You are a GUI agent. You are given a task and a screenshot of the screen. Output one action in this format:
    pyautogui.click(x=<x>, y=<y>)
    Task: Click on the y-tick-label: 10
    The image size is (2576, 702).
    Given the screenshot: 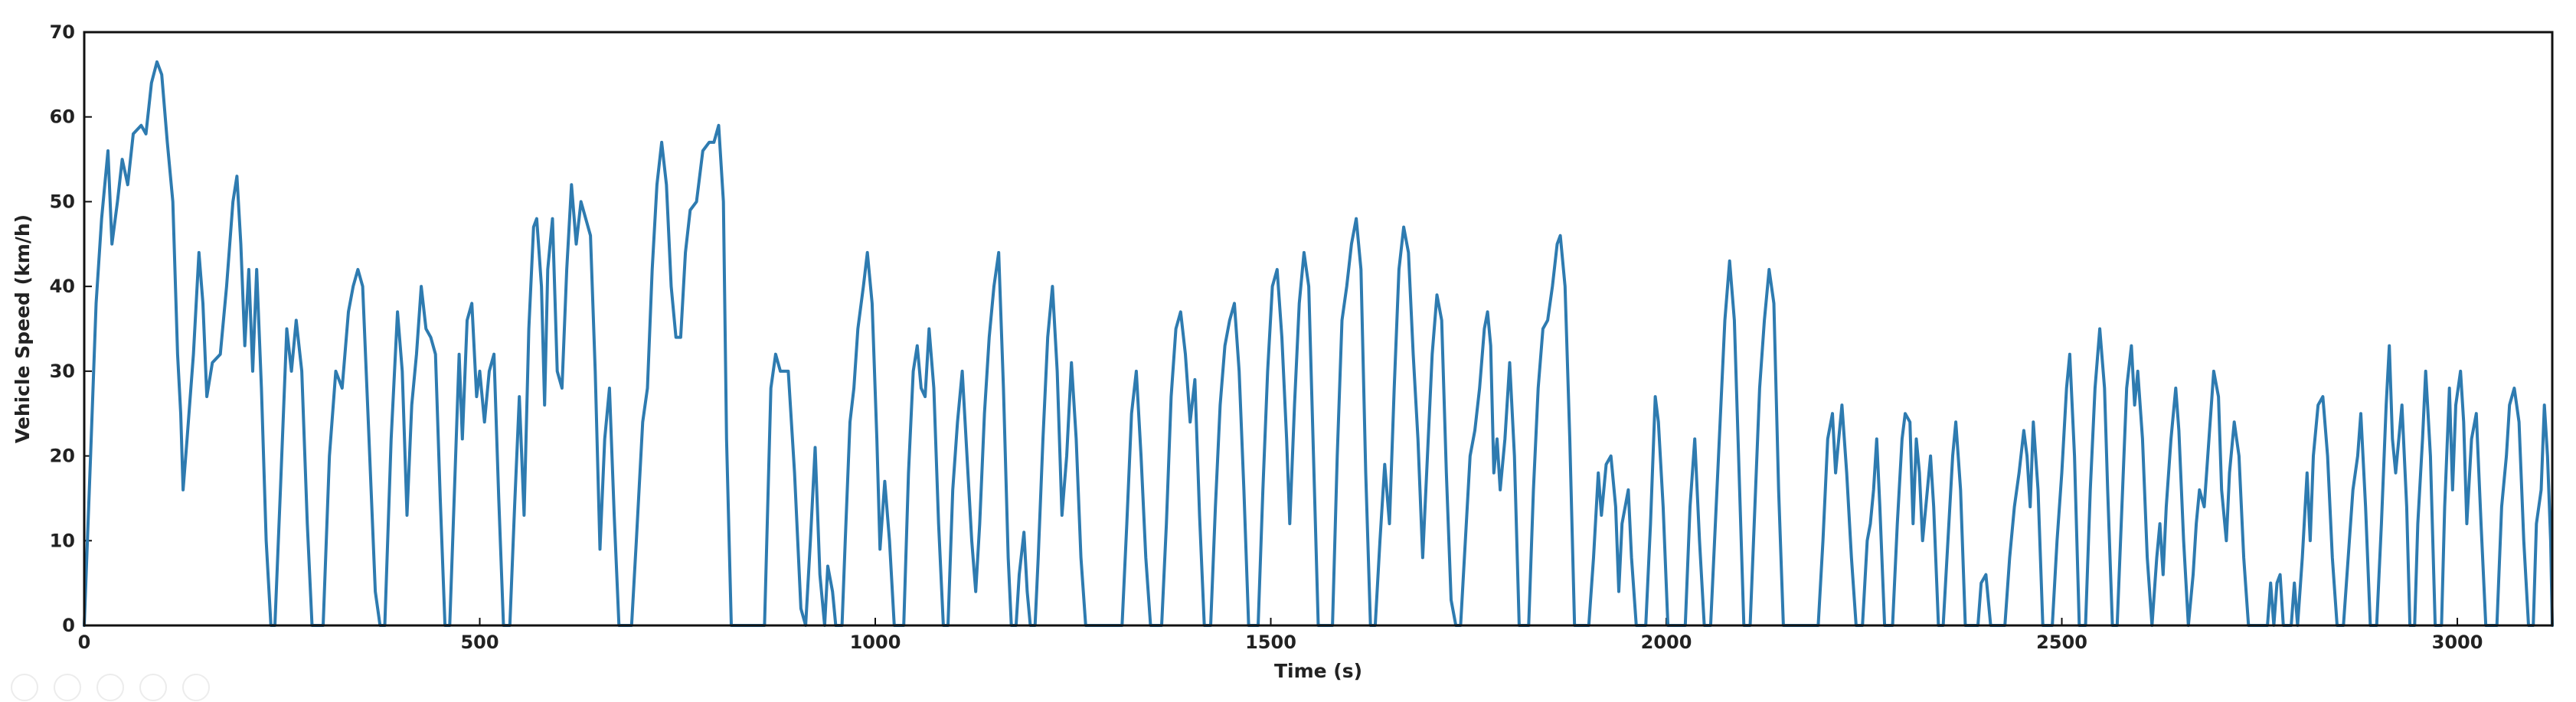 What is the action you would take?
    pyautogui.click(x=62, y=540)
    